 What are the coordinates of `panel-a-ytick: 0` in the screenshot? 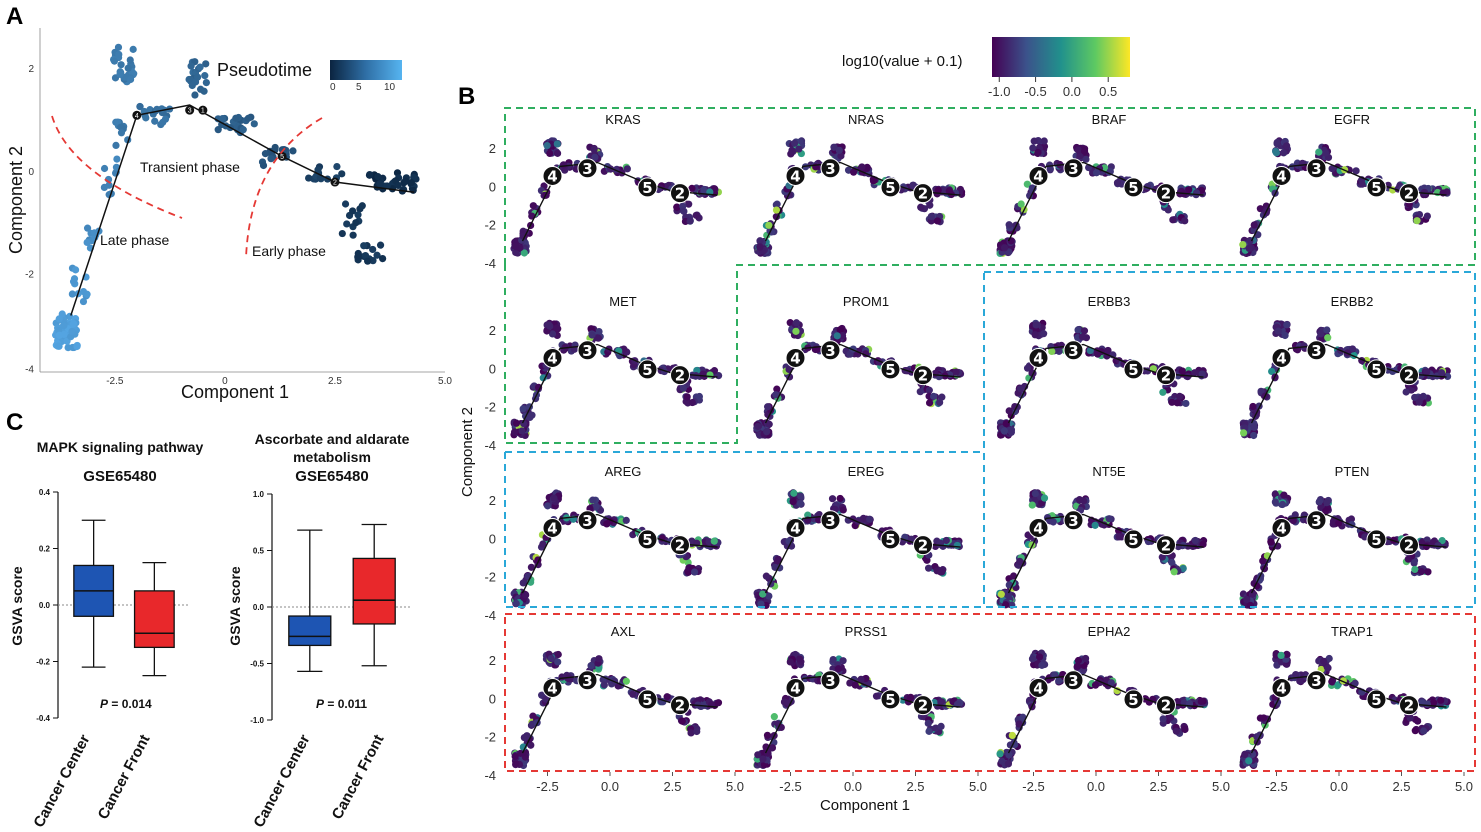 It's located at (31, 172).